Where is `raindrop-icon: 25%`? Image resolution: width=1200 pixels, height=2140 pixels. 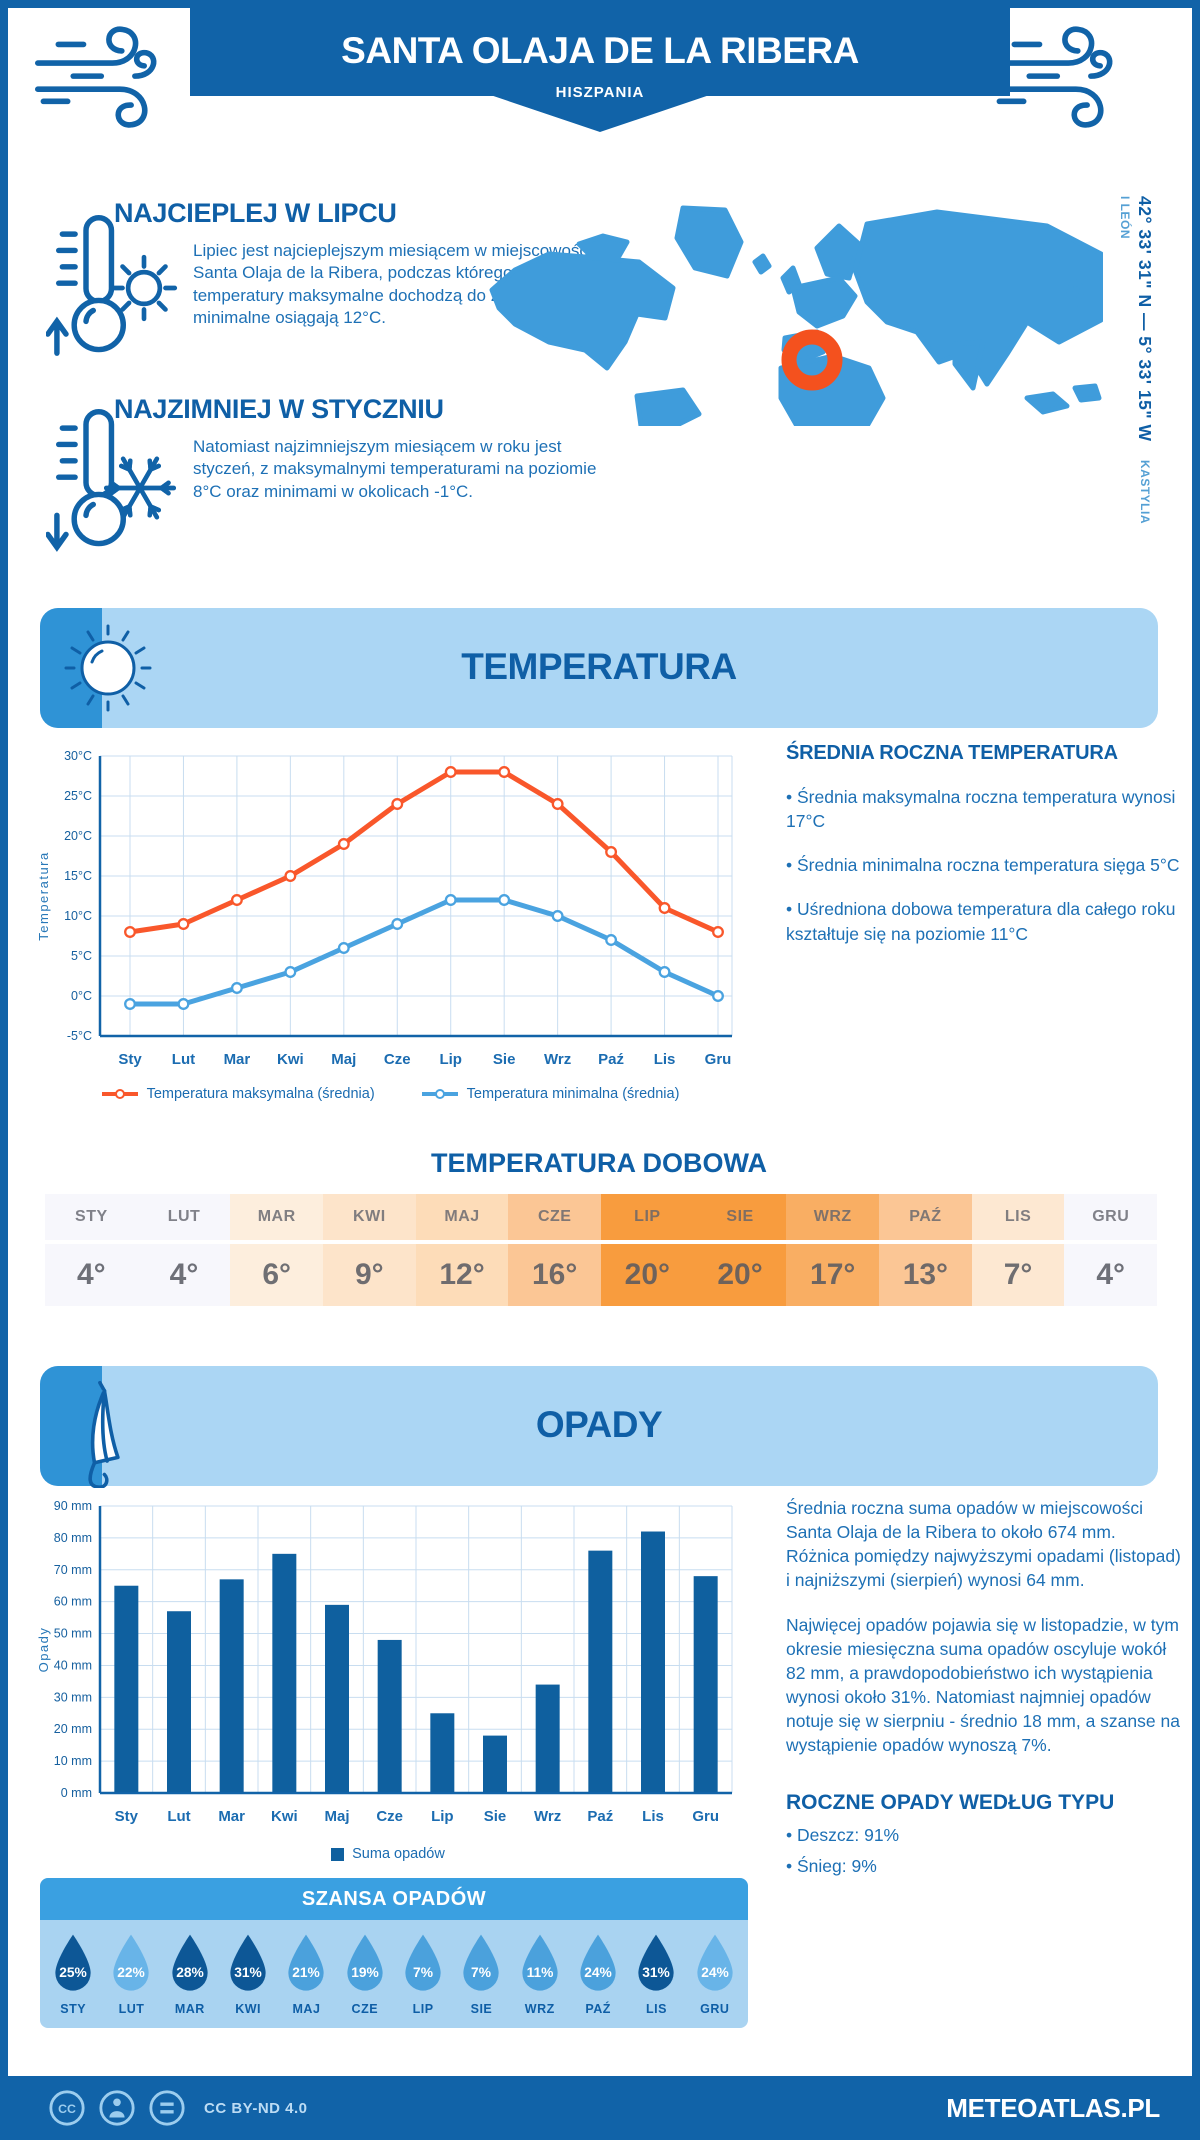
raindrop-icon: 25% is located at coordinates (73, 1962).